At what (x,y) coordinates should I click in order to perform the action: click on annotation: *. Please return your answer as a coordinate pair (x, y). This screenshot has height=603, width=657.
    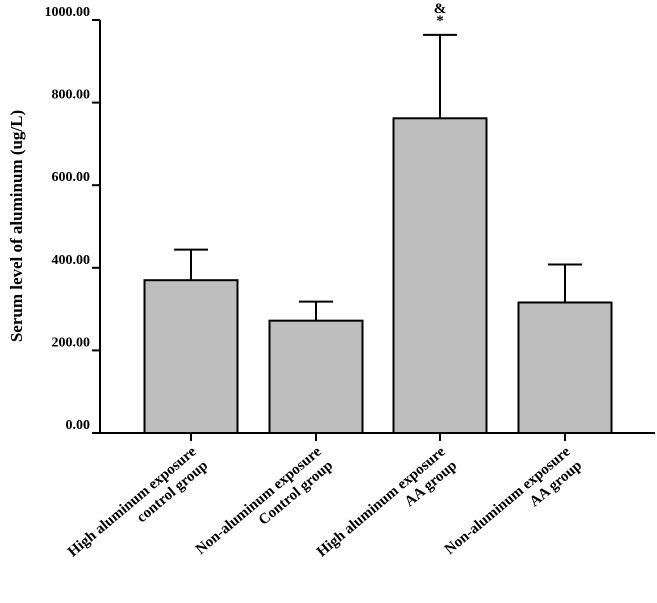
    Looking at the image, I should click on (440, 21).